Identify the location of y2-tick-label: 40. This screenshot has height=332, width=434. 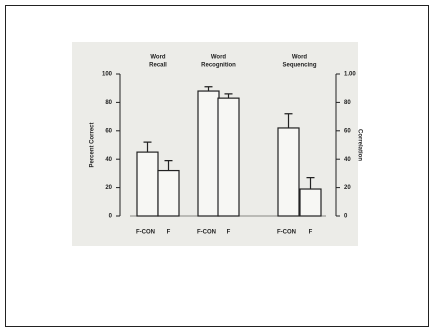
(347, 160).